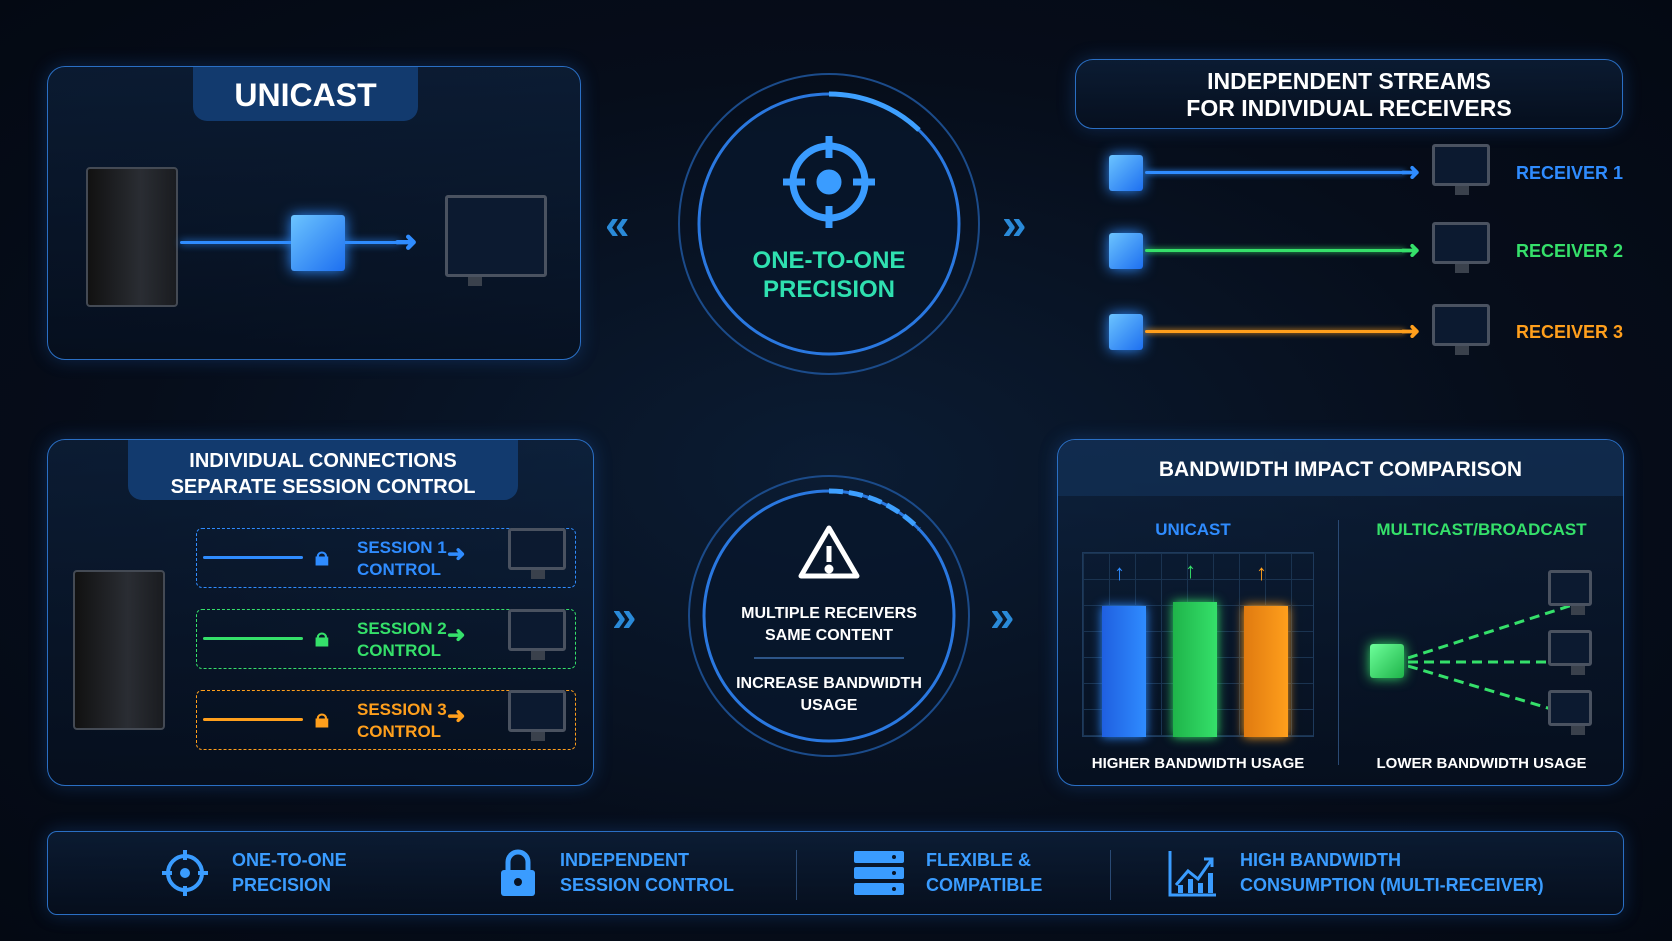 The width and height of the screenshot is (1672, 941). What do you see at coordinates (829, 552) in the screenshot?
I see `warning-icon` at bounding box center [829, 552].